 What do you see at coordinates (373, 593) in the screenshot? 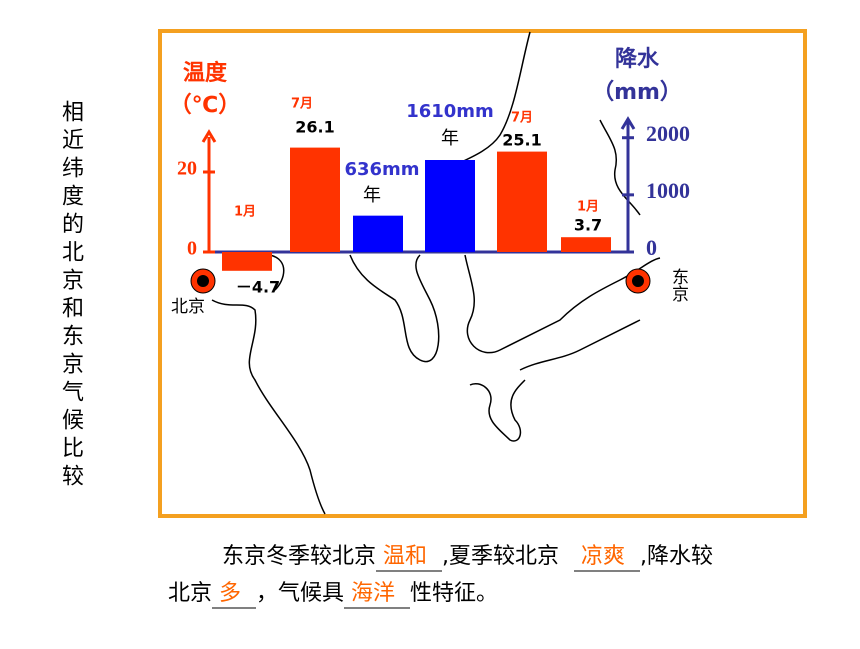
I see `answer: 海洋` at bounding box center [373, 593].